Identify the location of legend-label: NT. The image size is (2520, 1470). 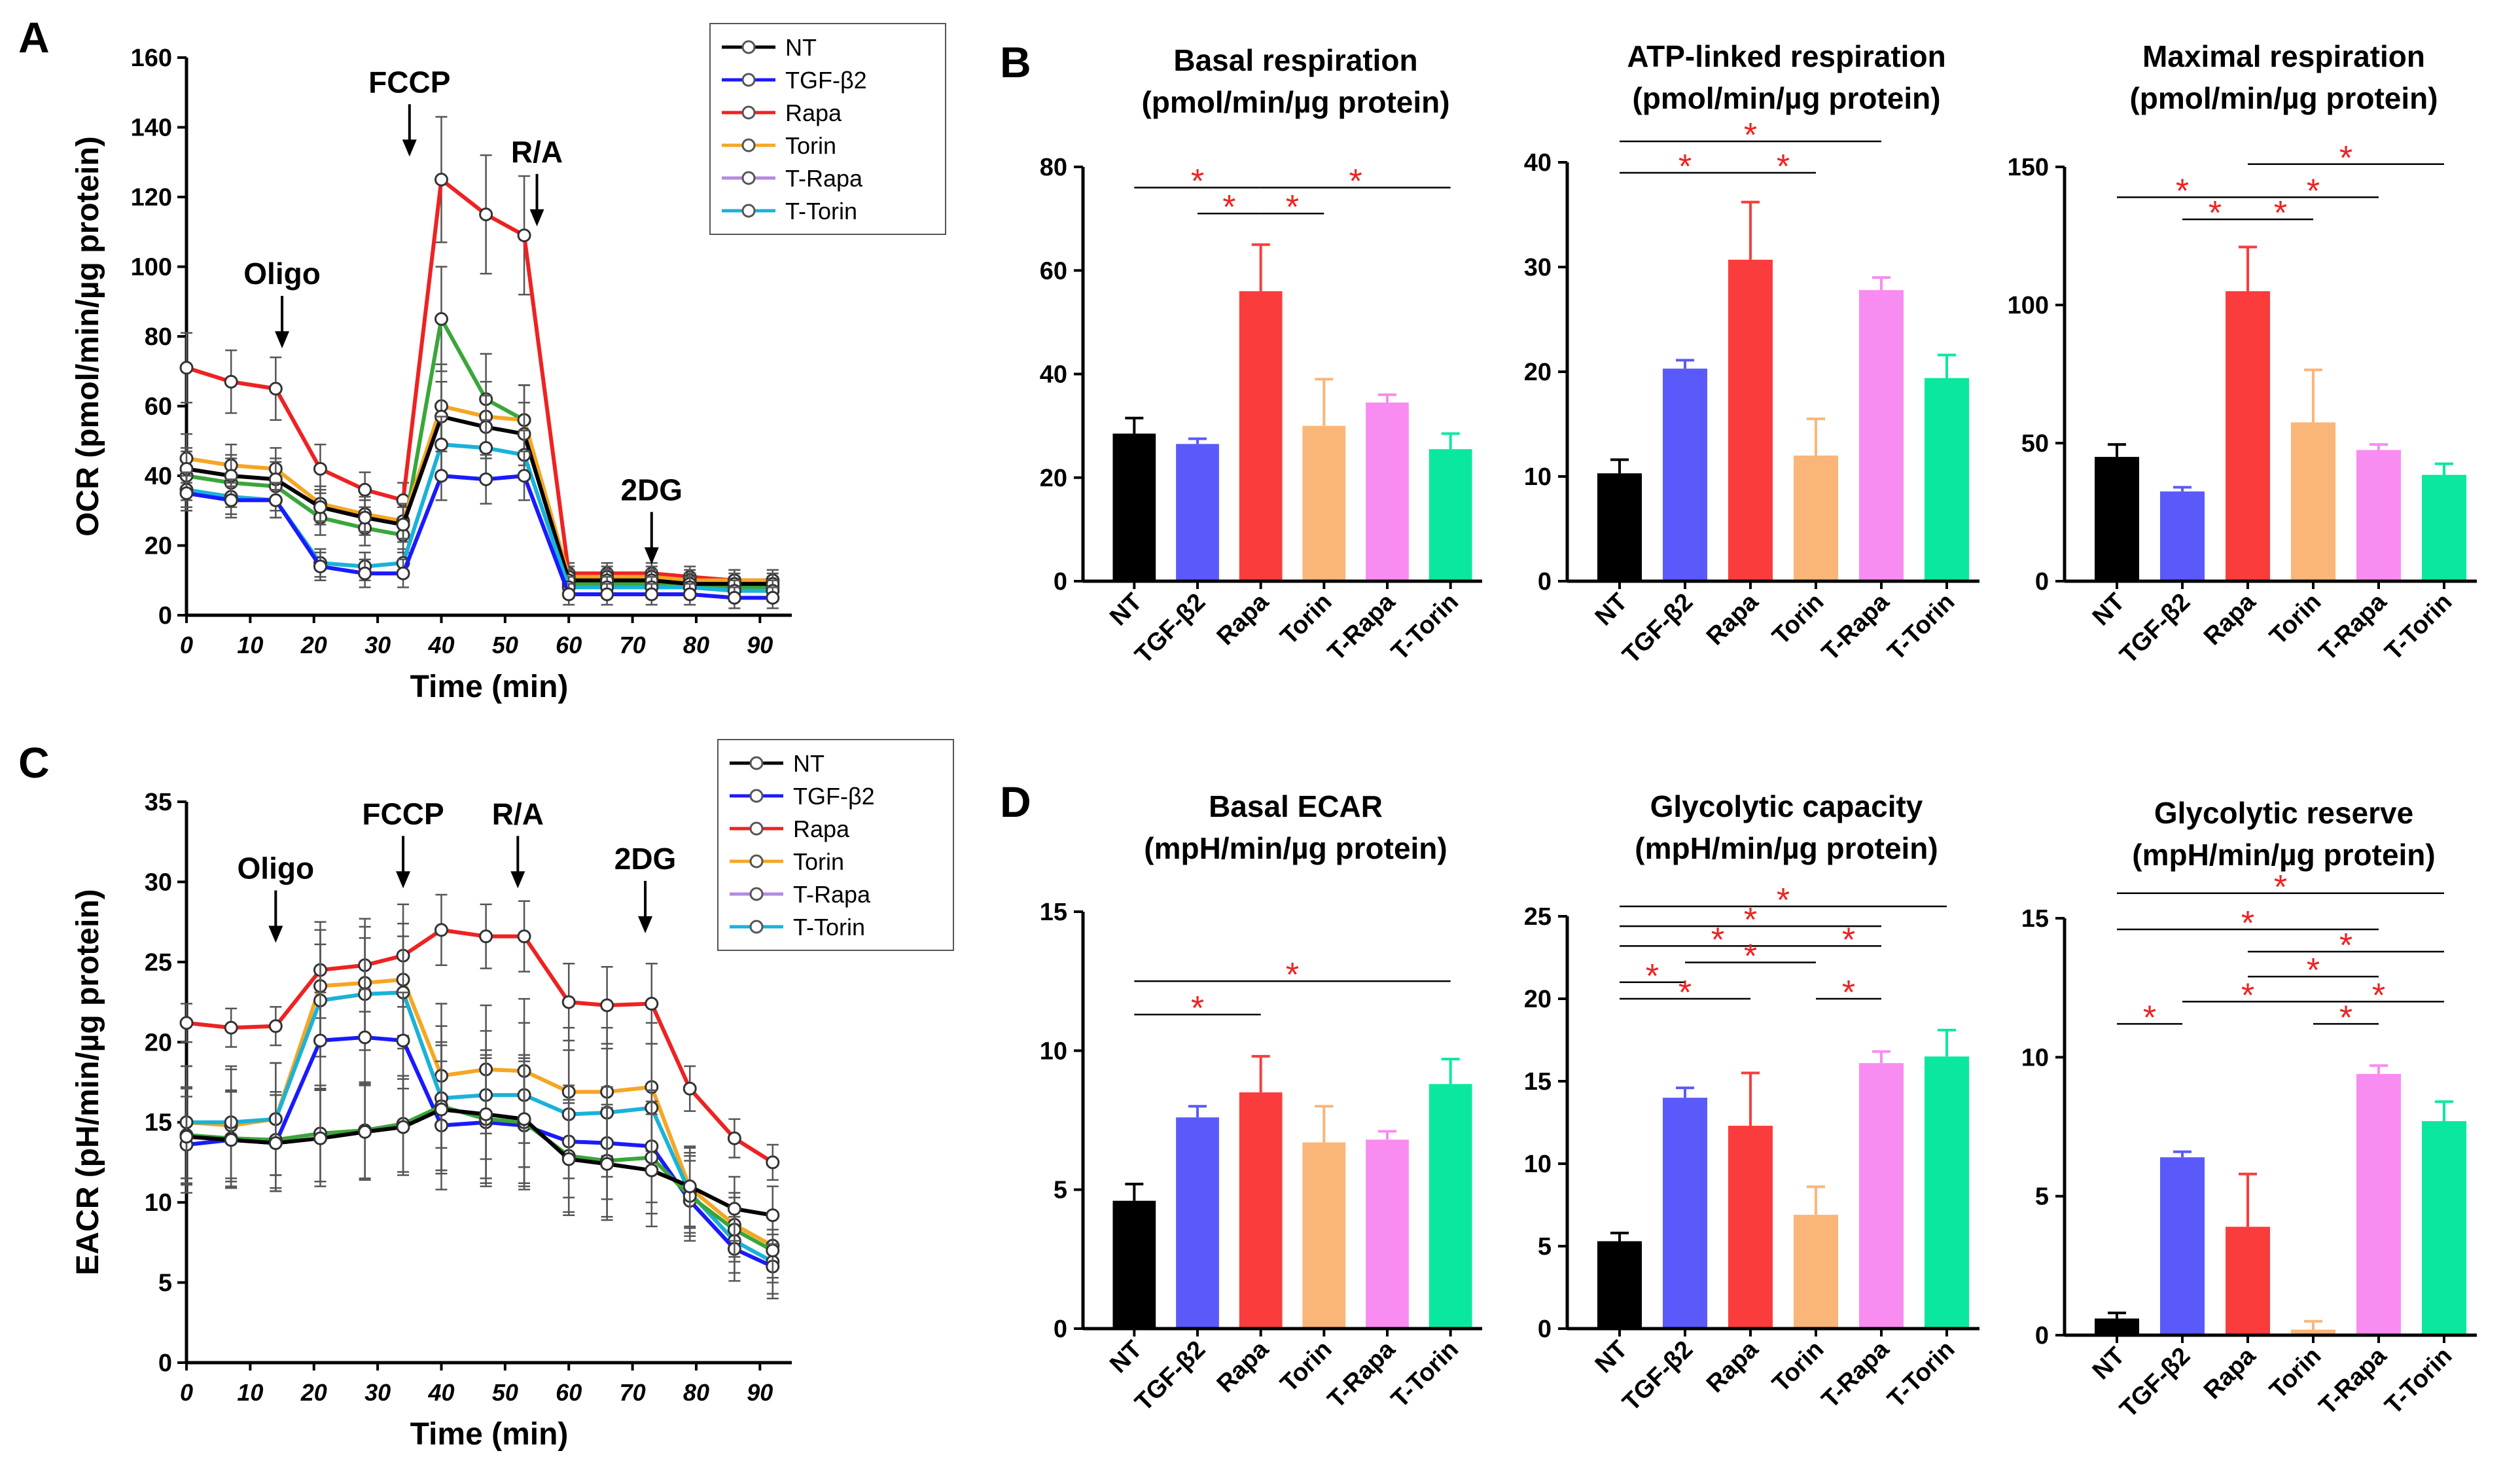
(809, 763).